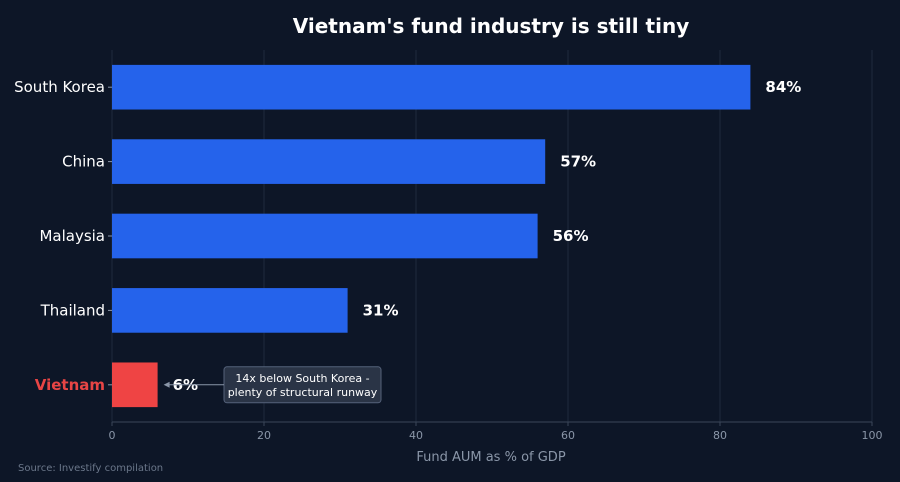 This screenshot has height=482, width=900. What do you see at coordinates (230, 310) in the screenshot?
I see `bar-thailand` at bounding box center [230, 310].